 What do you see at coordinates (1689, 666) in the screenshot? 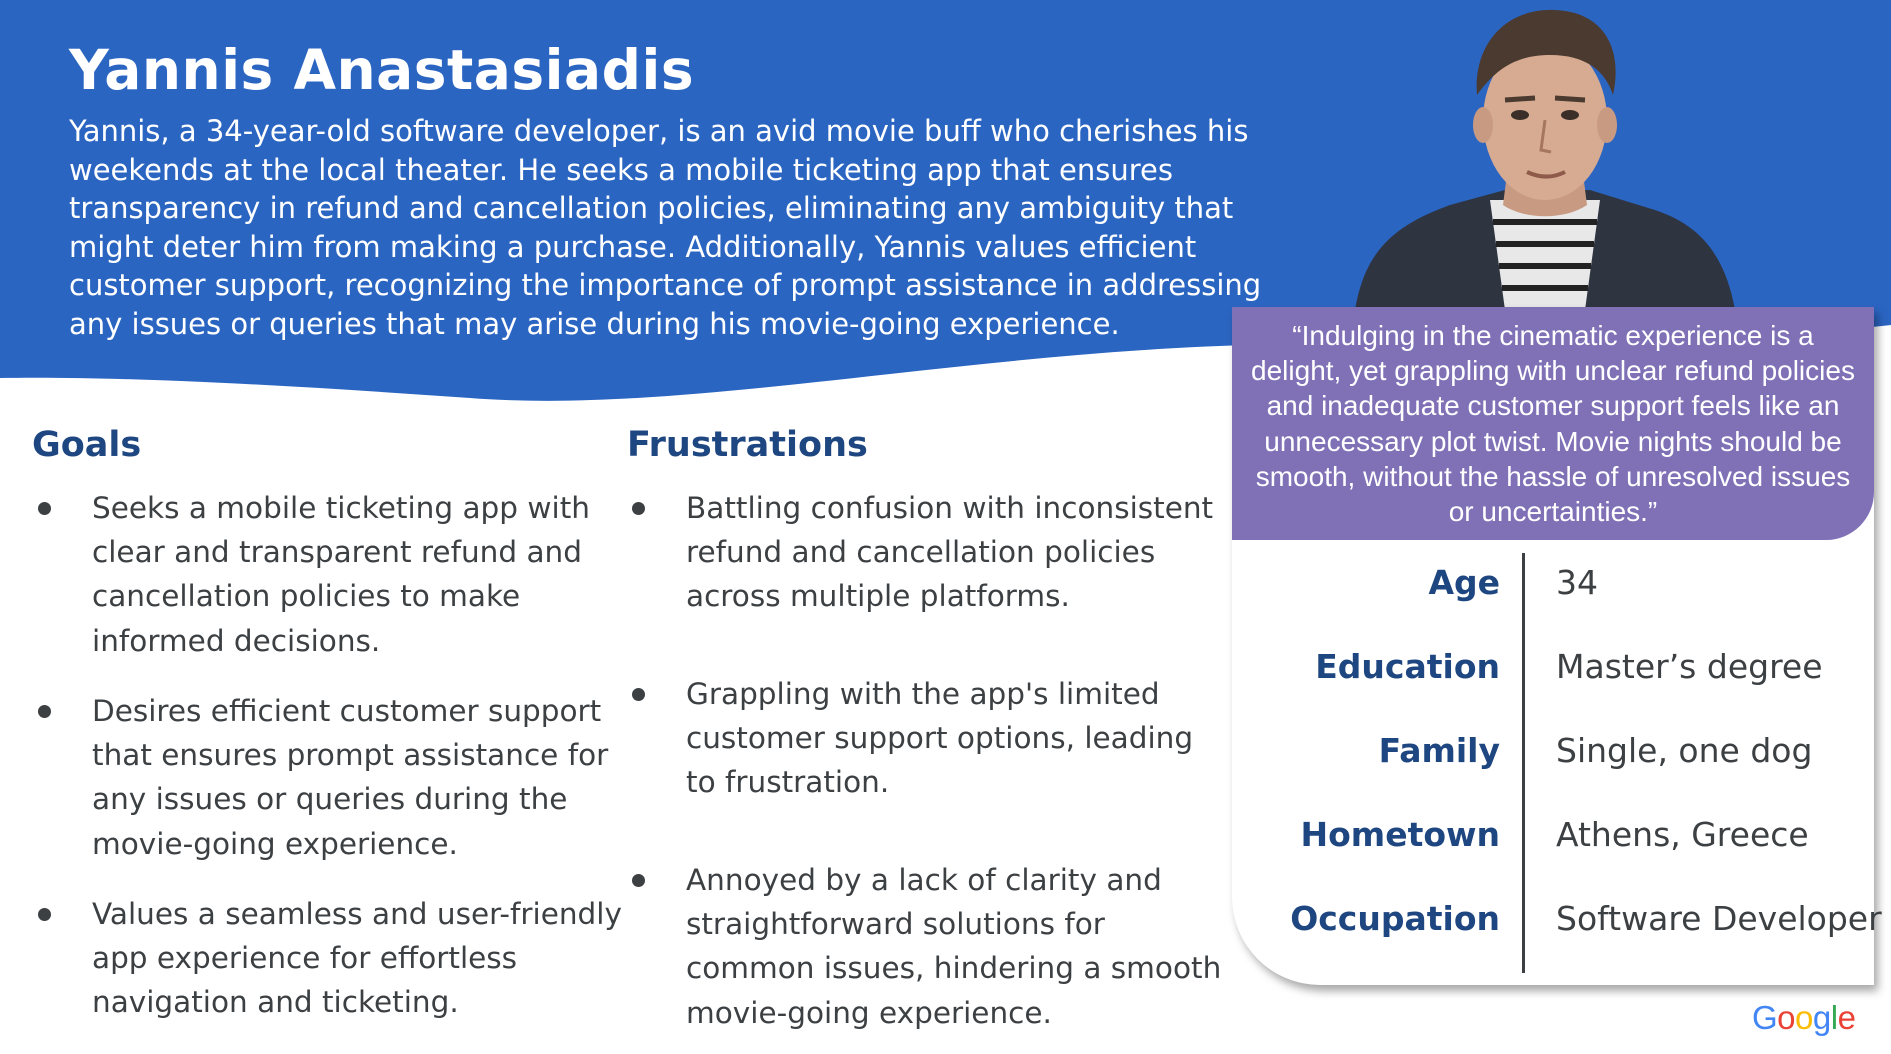
I see `fact-value-education: Master’s degree` at bounding box center [1689, 666].